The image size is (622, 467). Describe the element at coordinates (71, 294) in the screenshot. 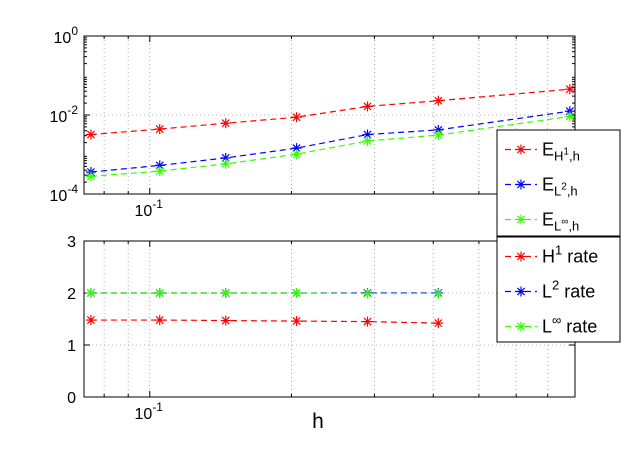

I see `y-tick-label: 2` at that location.